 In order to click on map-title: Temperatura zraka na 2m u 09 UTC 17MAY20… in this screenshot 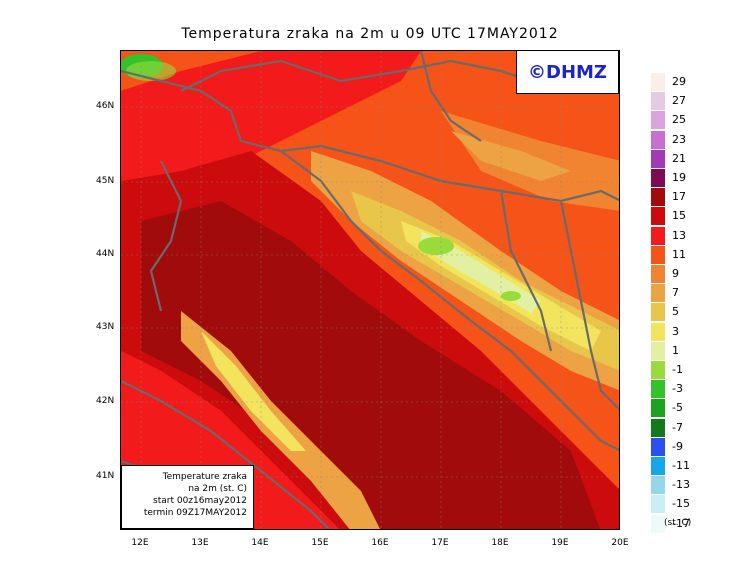, I will do `click(370, 34)`.